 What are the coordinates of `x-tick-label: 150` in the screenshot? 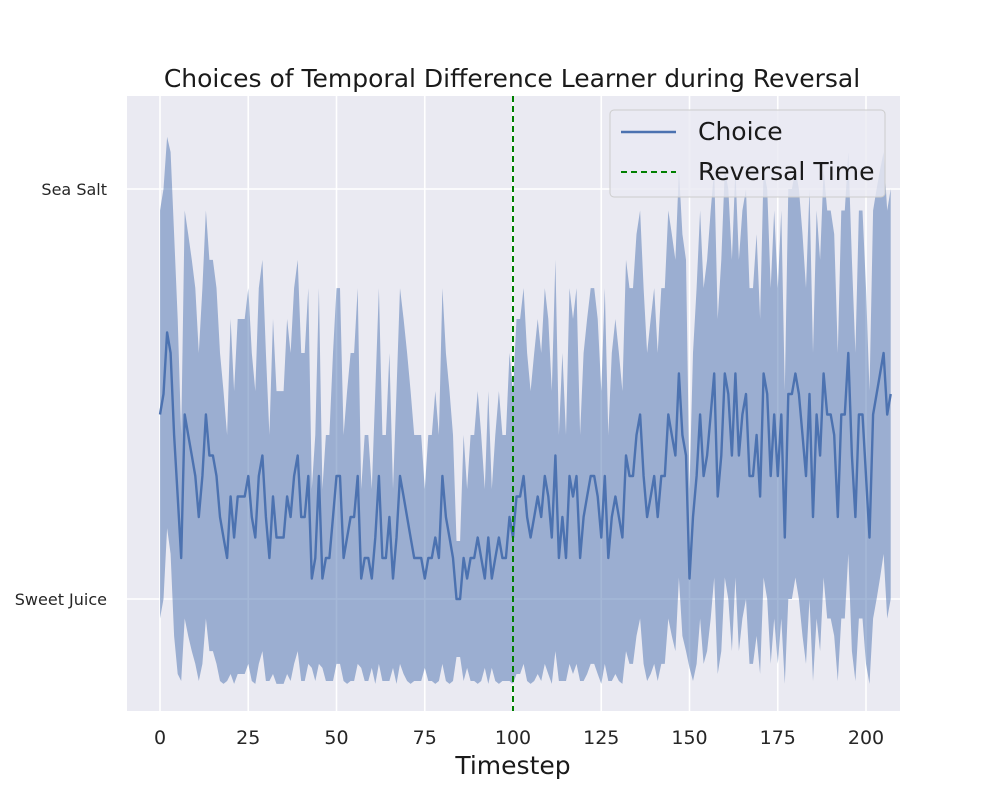 It's located at (689, 738).